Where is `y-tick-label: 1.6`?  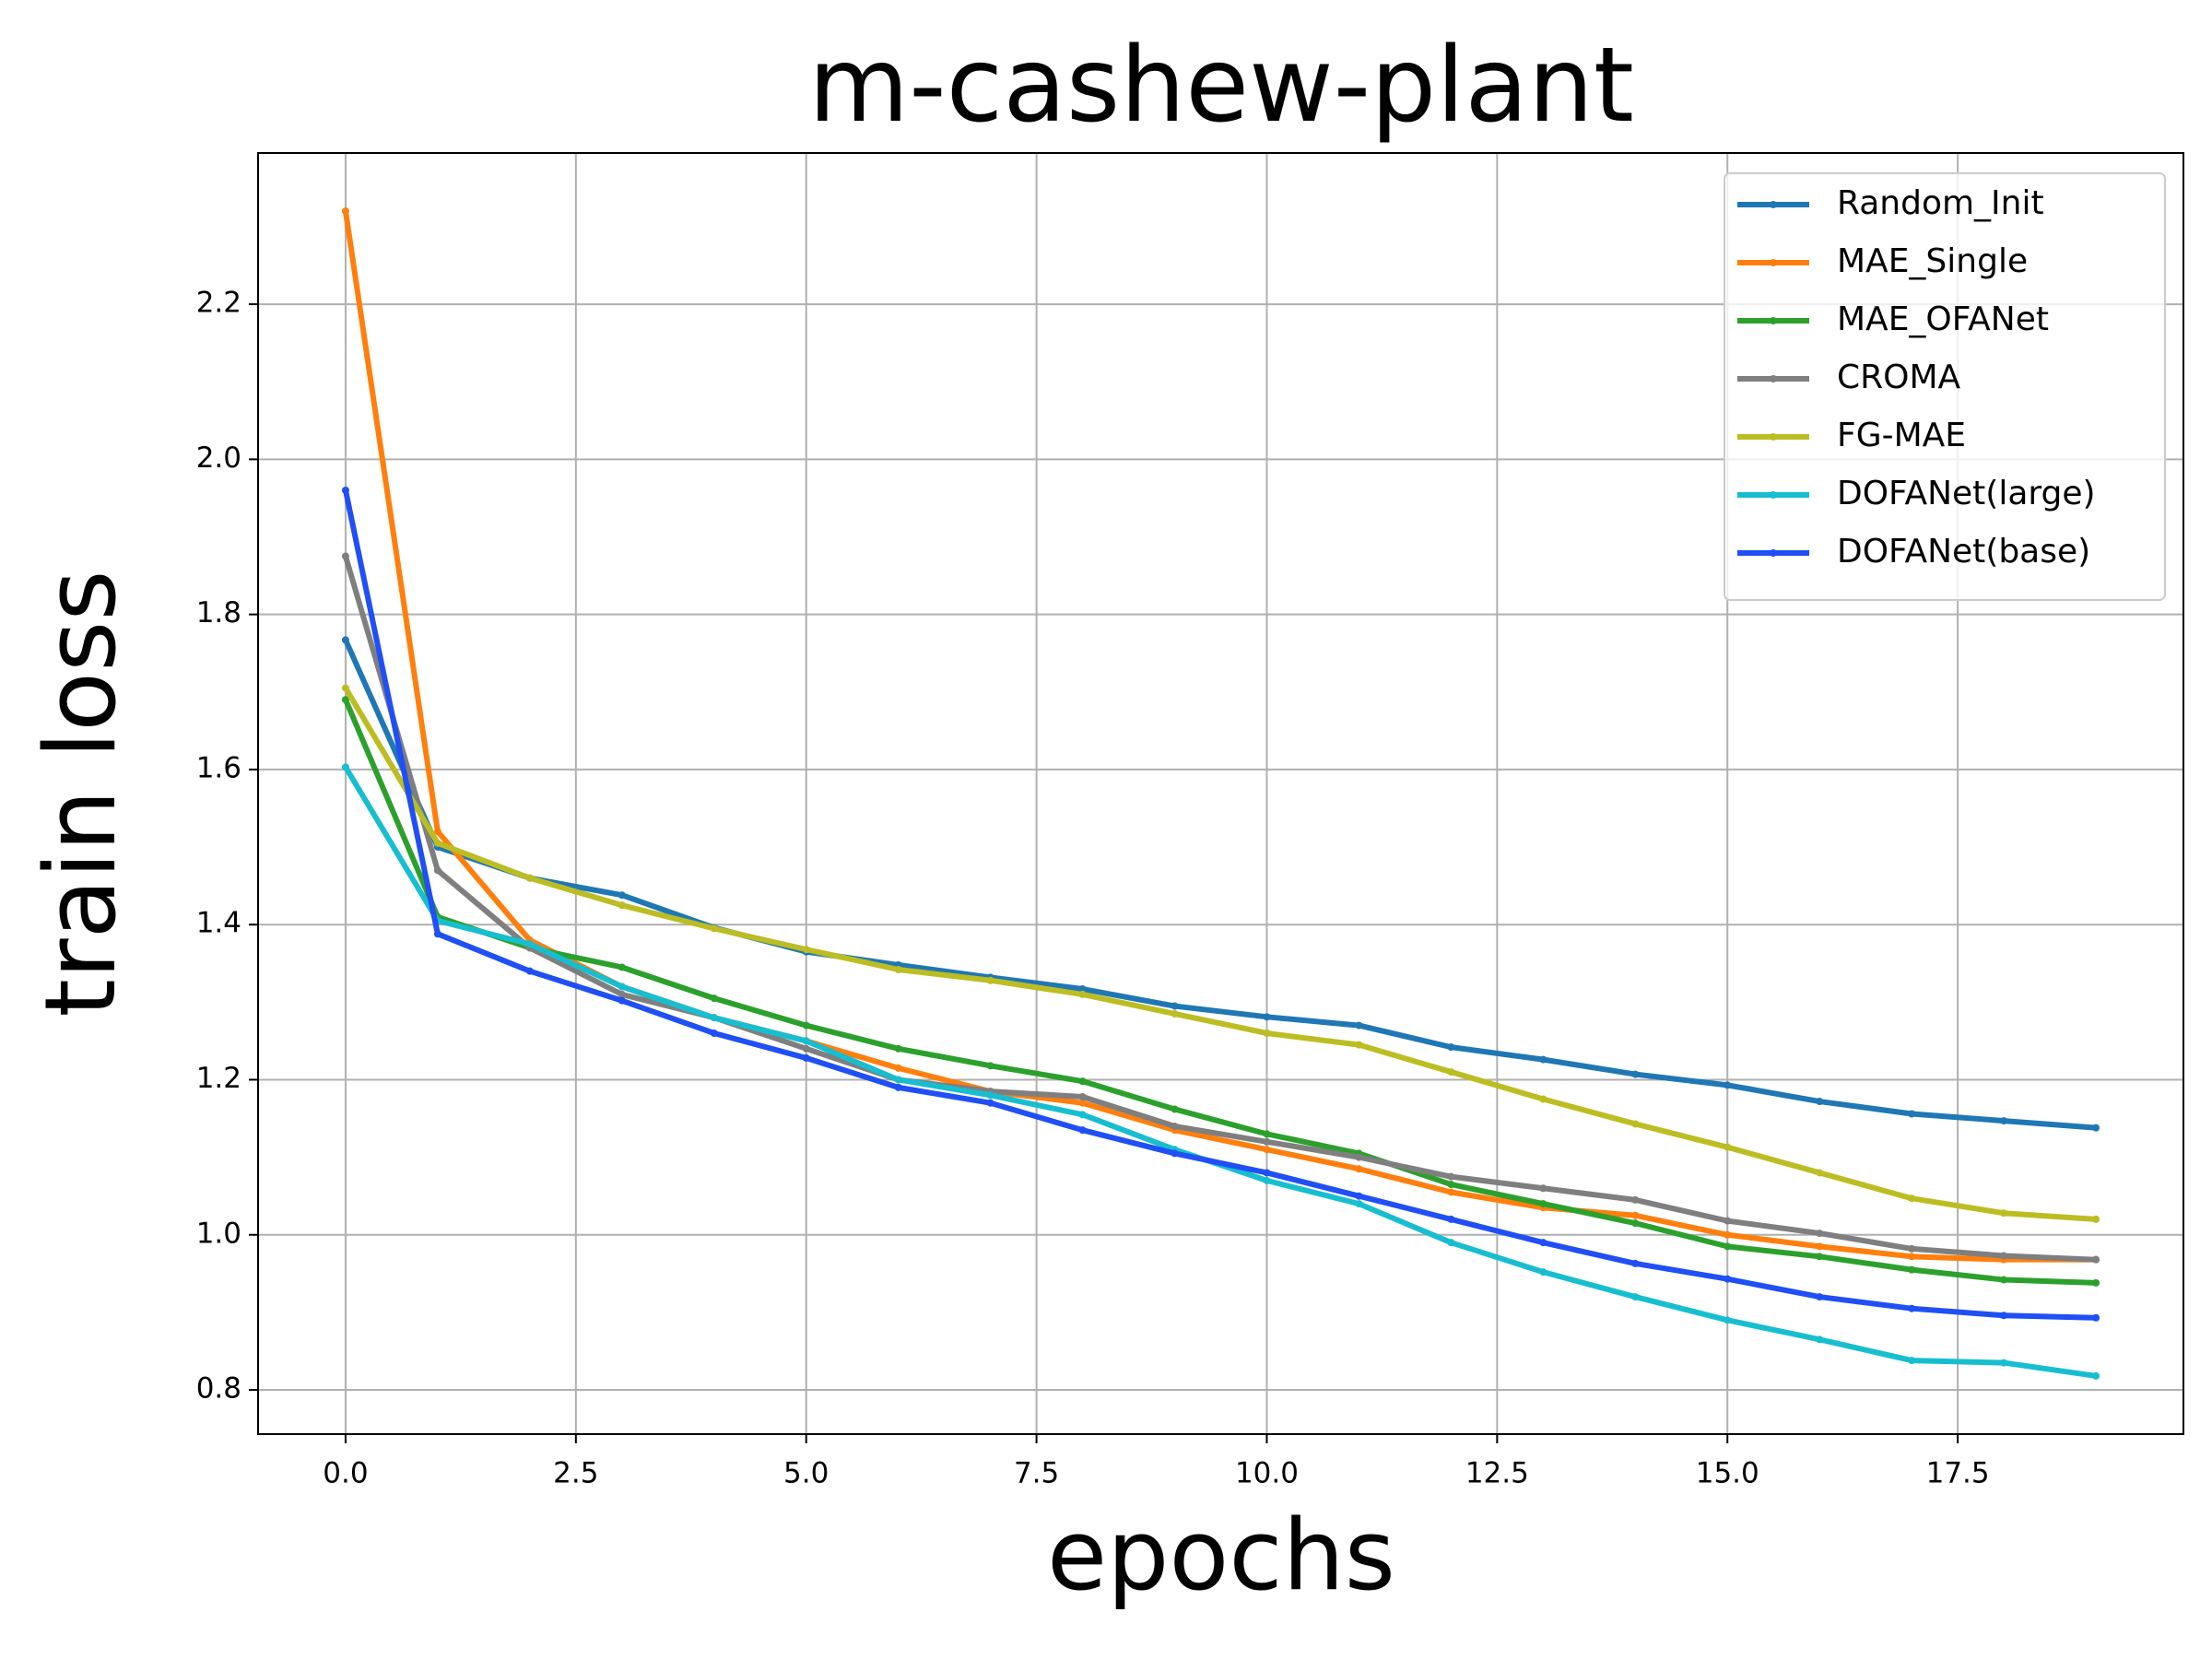
y-tick-label: 1.6 is located at coordinates (218, 767).